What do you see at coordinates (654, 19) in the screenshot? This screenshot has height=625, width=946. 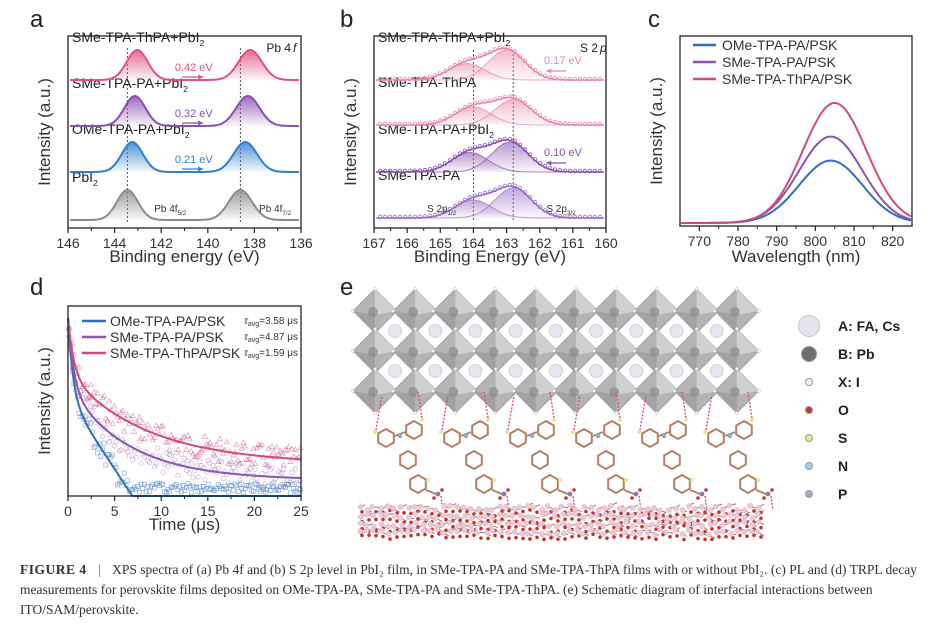 I see `panel-label-c: c` at bounding box center [654, 19].